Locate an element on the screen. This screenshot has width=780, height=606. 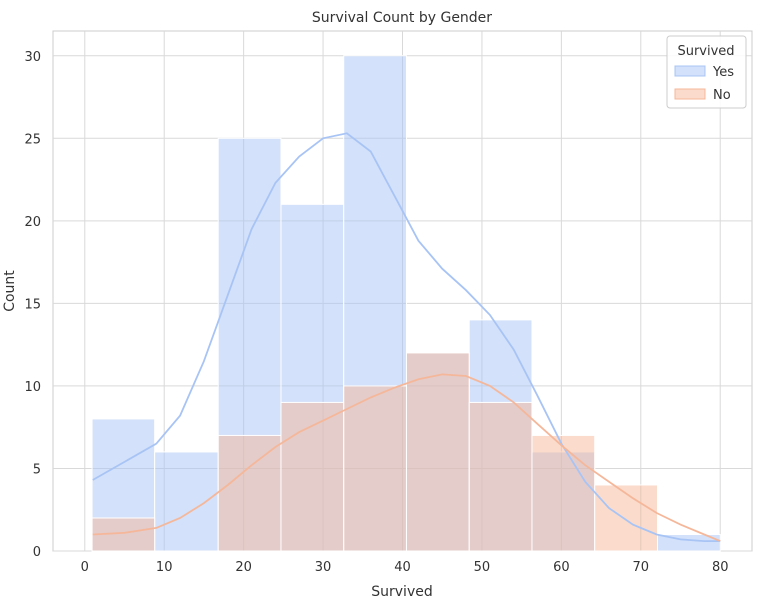
y-axis-title: Count is located at coordinates (10, 291).